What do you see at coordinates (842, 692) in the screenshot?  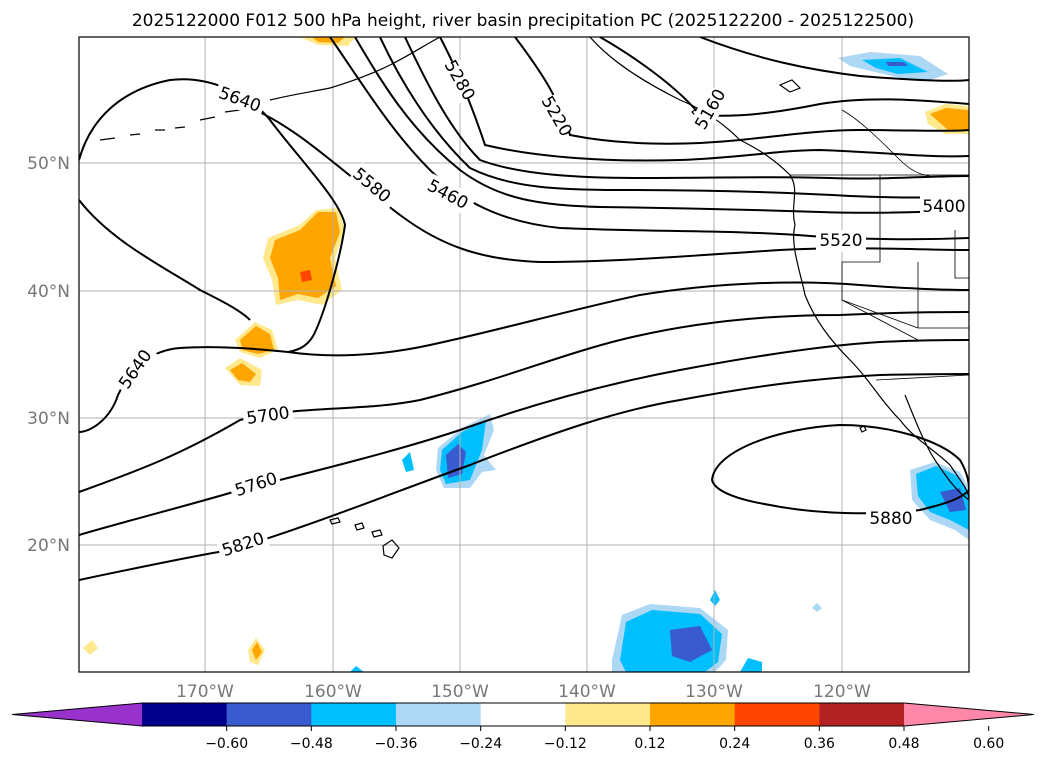 I see `lon-label: 120°W` at bounding box center [842, 692].